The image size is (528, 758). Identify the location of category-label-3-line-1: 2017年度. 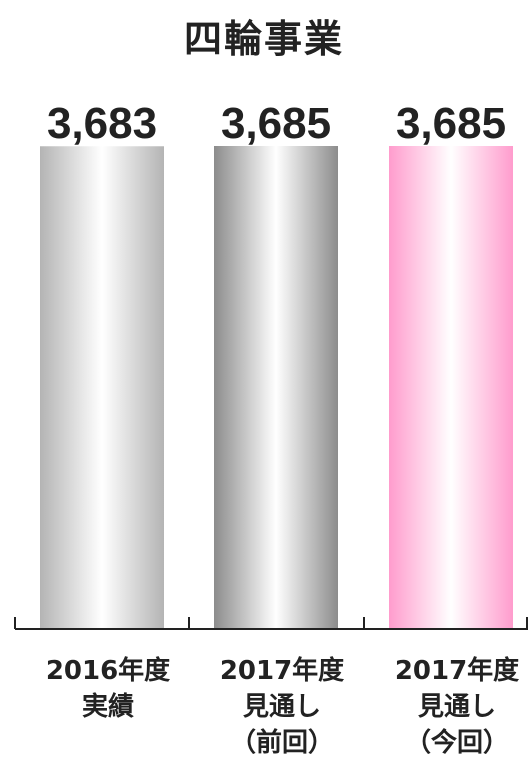
(457, 670).